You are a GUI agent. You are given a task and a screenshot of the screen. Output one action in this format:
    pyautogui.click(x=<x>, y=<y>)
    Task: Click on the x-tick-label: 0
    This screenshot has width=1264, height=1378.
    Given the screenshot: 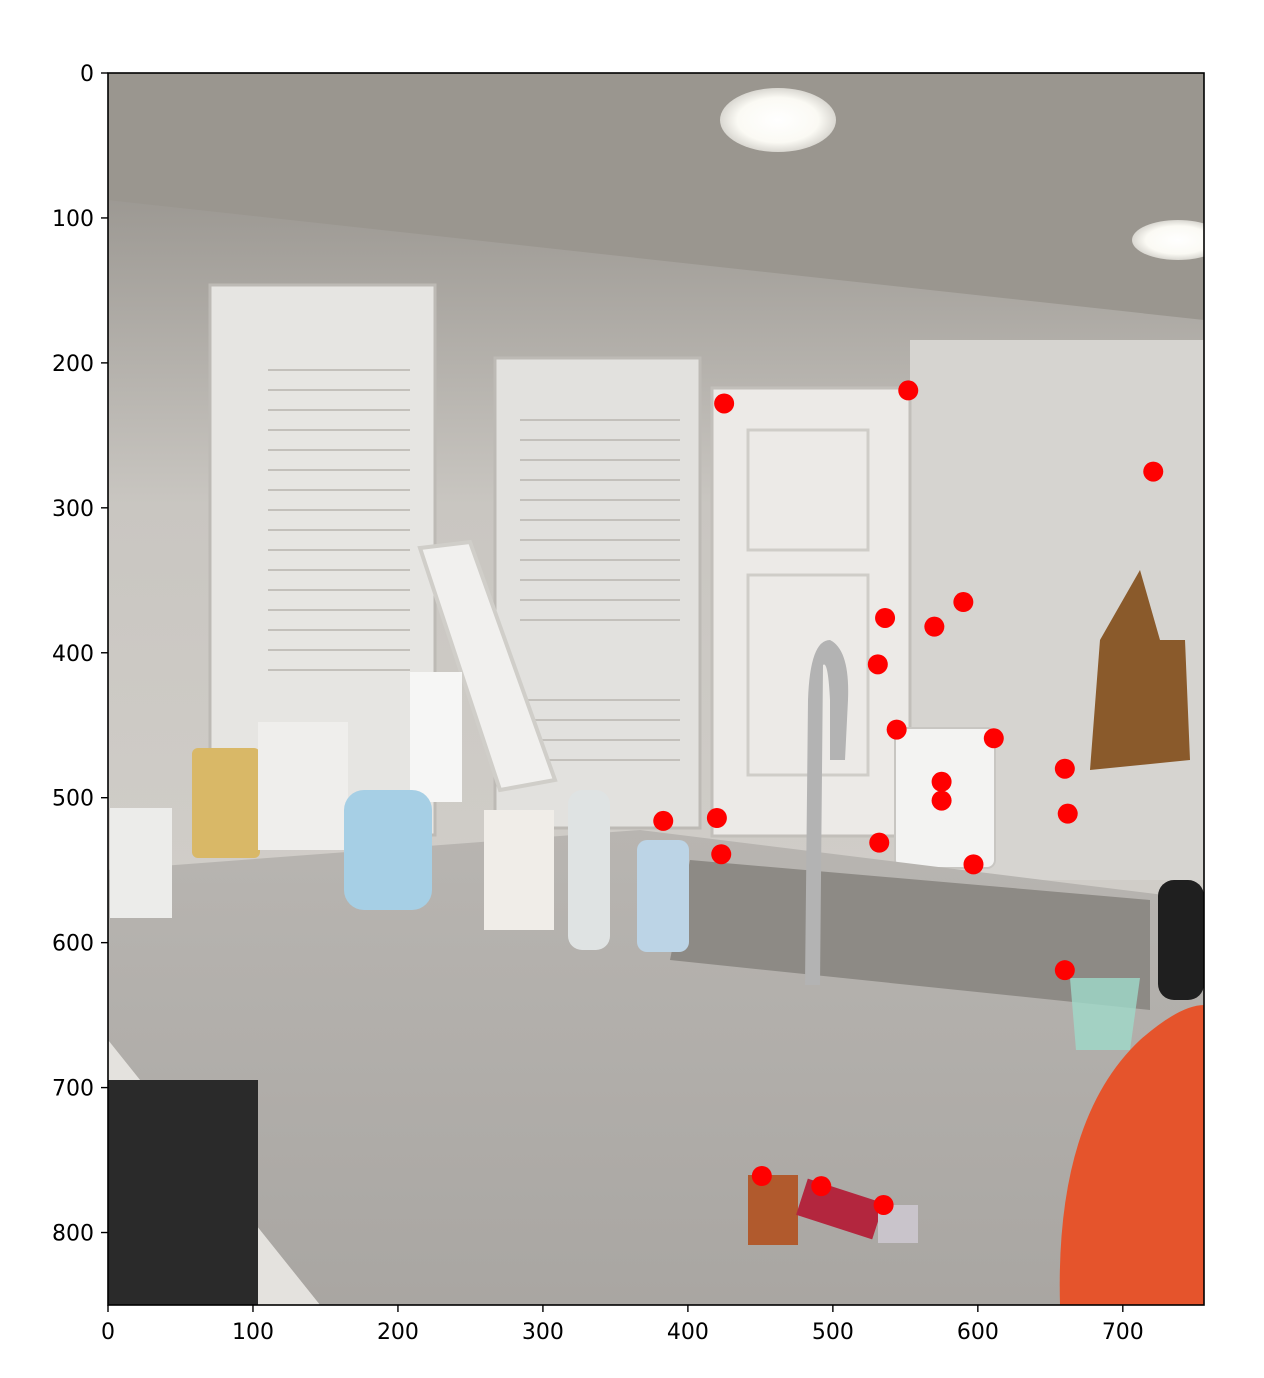 What is the action you would take?
    pyautogui.click(x=108, y=1332)
    